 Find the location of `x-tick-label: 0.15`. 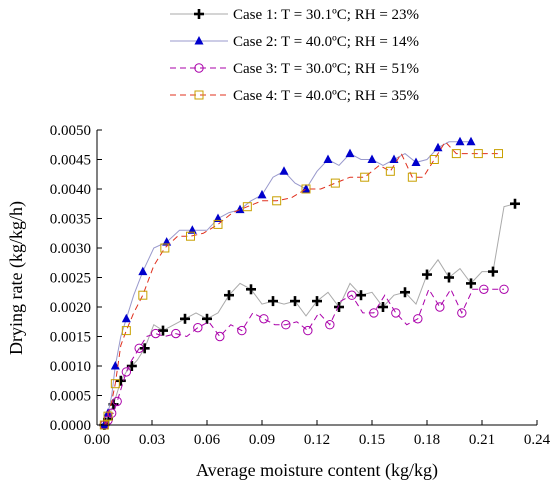

x-tick-label: 0.15 is located at coordinates (372, 440).